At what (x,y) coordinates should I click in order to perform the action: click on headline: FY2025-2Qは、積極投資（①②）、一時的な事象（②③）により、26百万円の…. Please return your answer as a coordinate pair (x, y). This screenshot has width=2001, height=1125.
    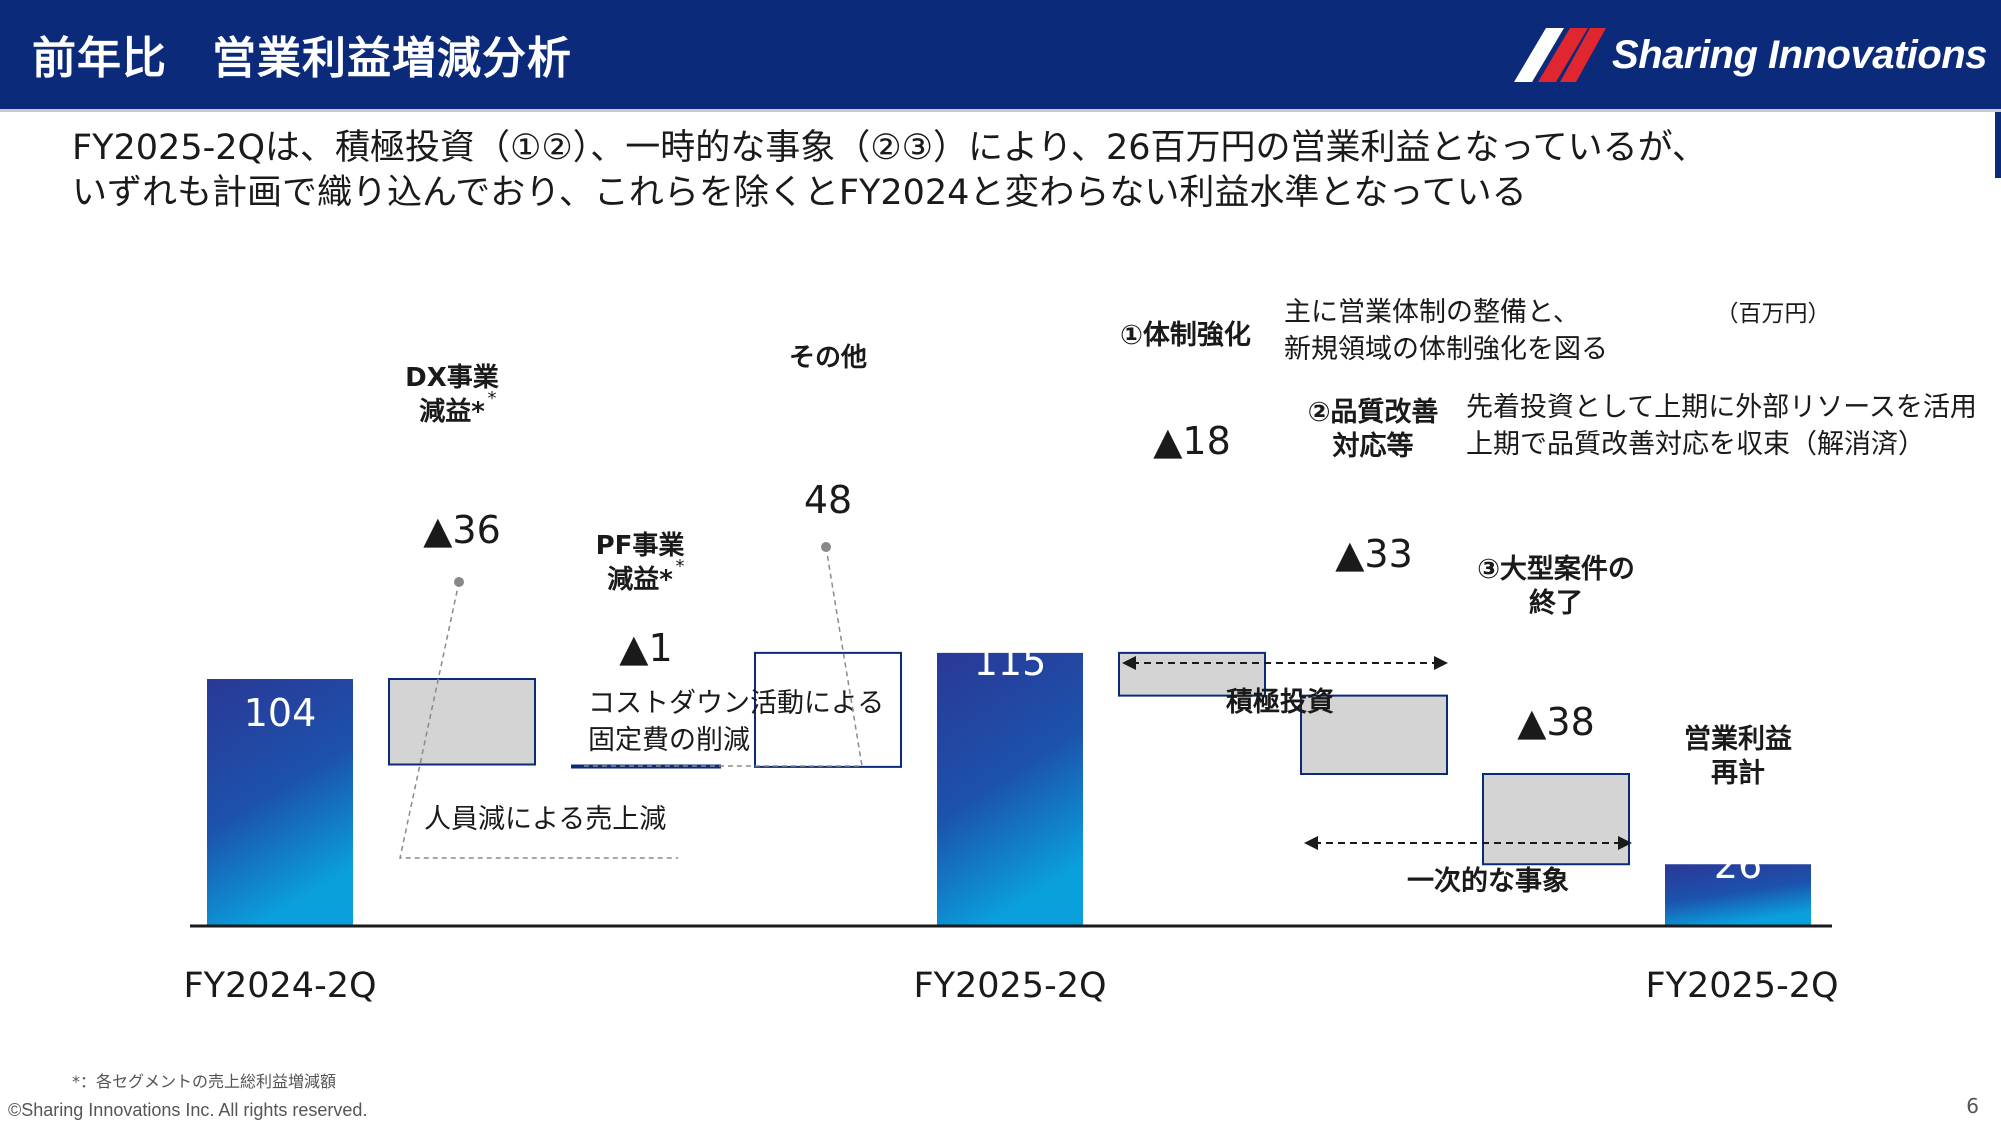
    Looking at the image, I should click on (1022, 171).